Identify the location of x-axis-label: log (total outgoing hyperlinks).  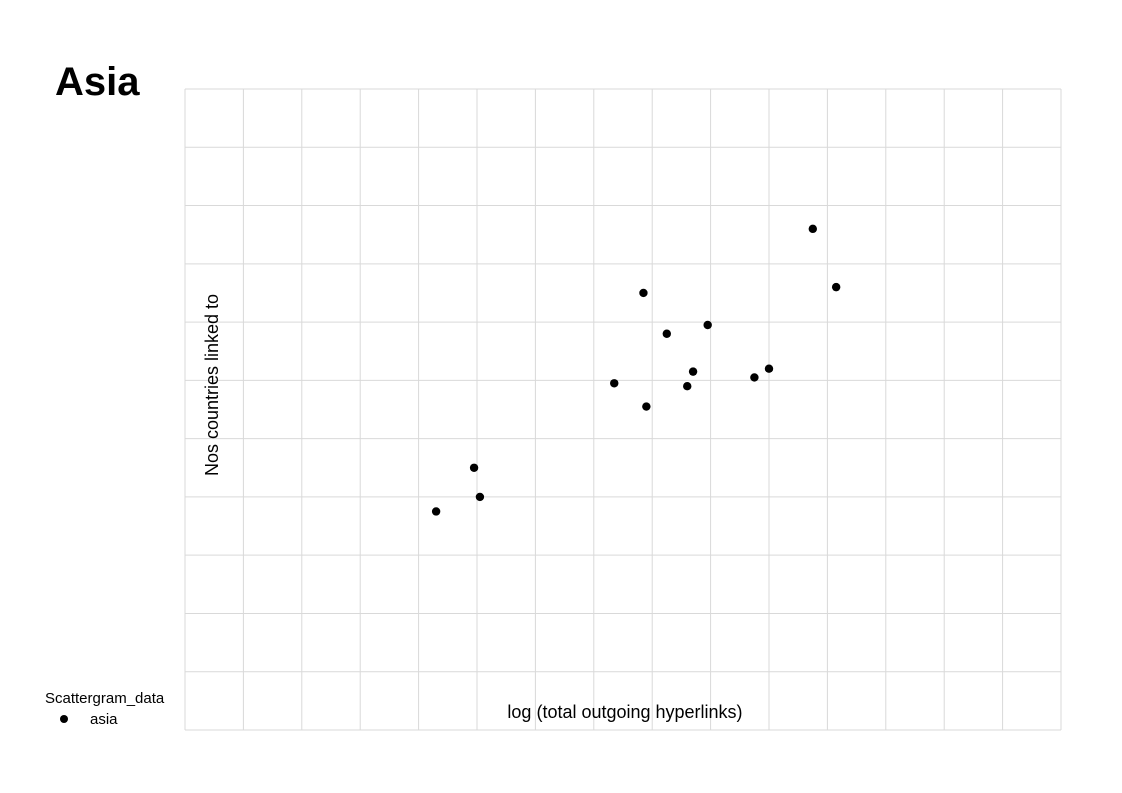
(624, 712).